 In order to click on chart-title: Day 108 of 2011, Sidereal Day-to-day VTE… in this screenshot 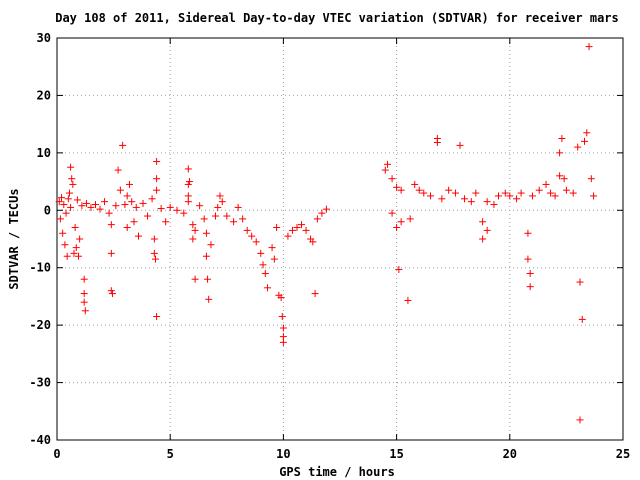, I will do `click(337, 18)`.